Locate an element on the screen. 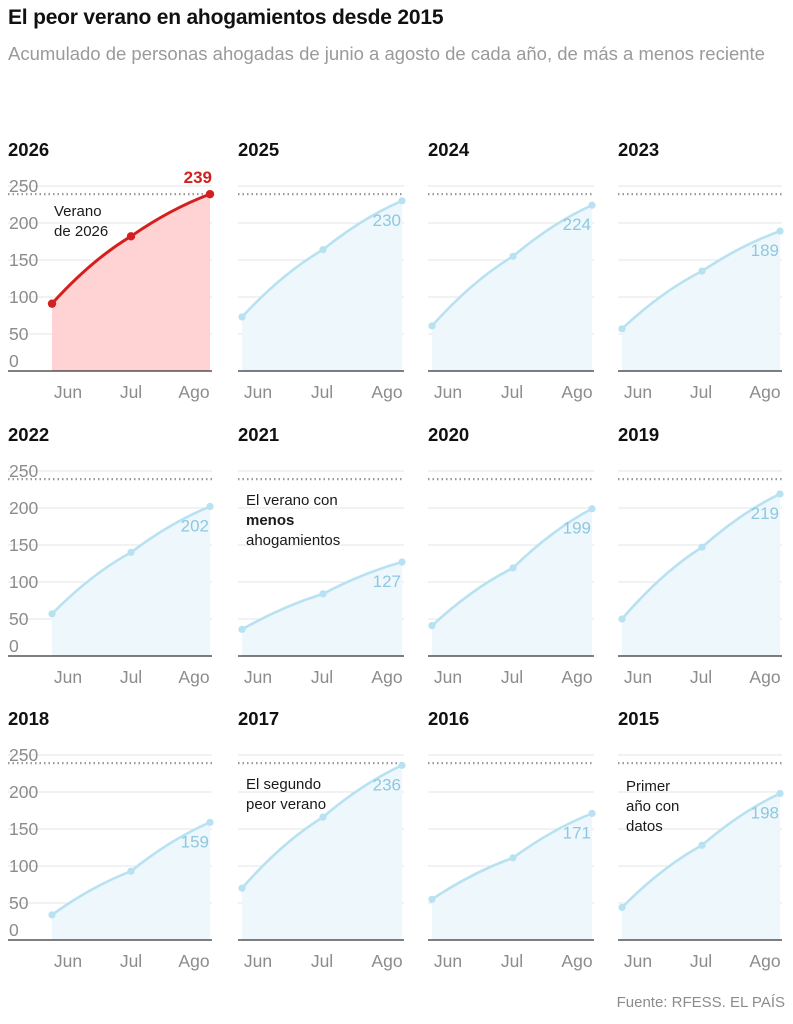  panel-2025: 2025 230 Jun Jul Ago is located at coordinates (322, 270).